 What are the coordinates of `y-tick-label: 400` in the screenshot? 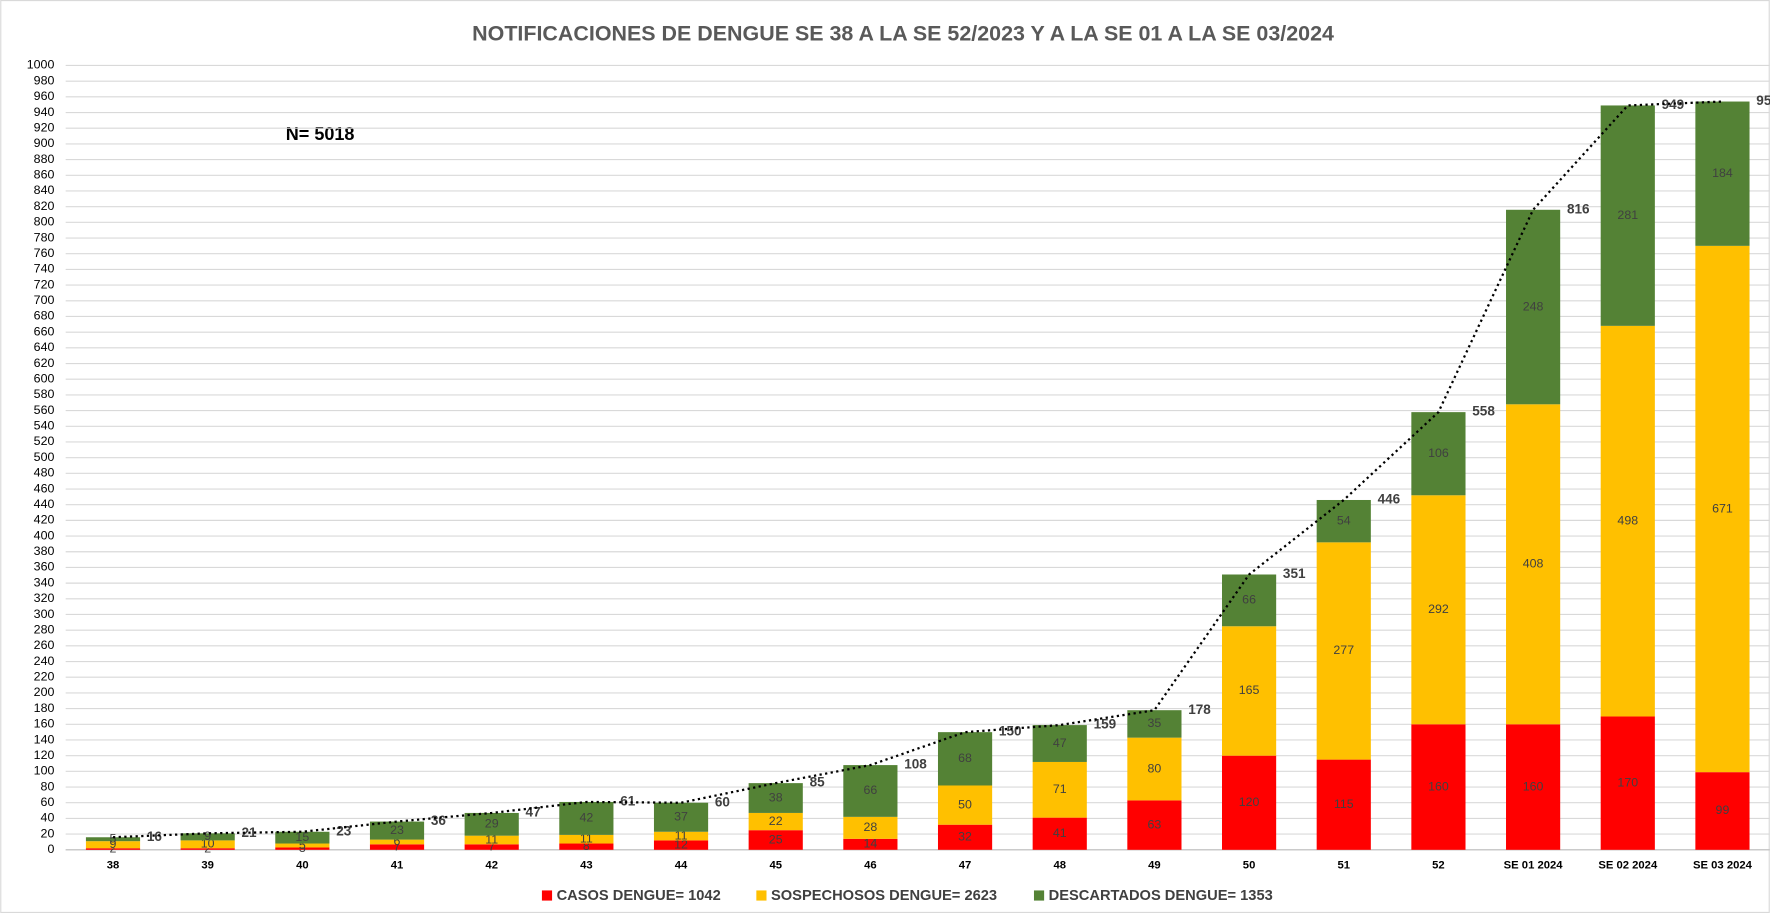 It's located at (44, 535).